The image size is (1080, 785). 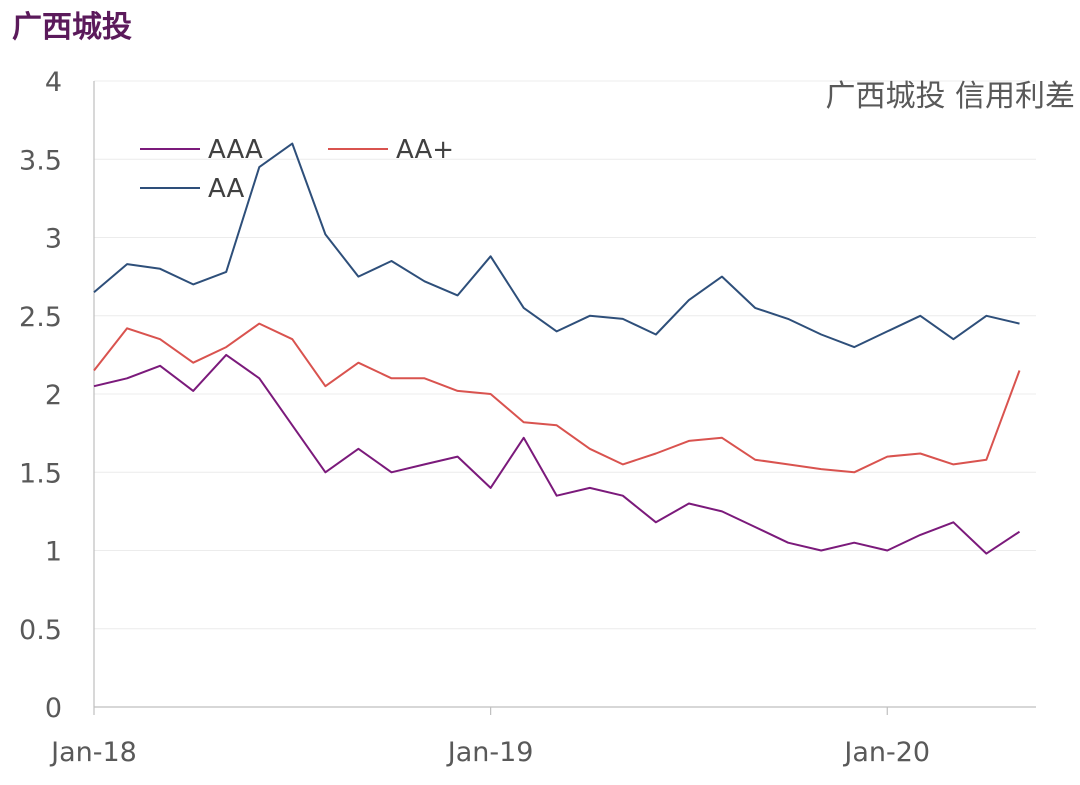 What do you see at coordinates (53, 708) in the screenshot?
I see `y-tick-label: 0` at bounding box center [53, 708].